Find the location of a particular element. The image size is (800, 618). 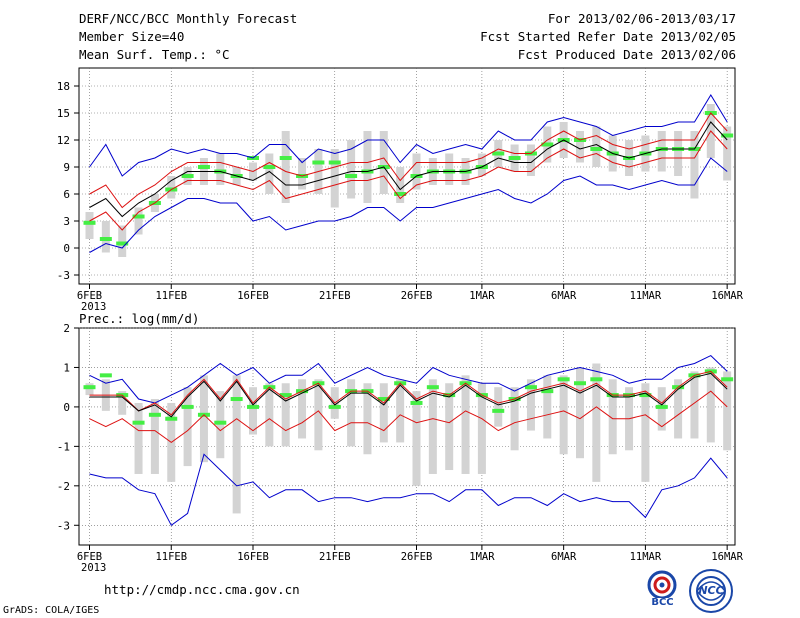

x-tick-label: 21FEB is located at coordinates (335, 296).